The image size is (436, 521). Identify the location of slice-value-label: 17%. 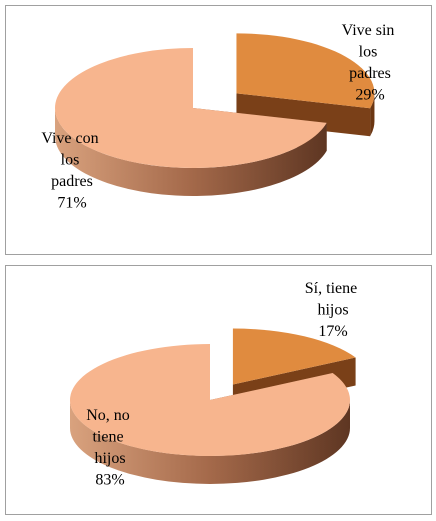
(332, 331).